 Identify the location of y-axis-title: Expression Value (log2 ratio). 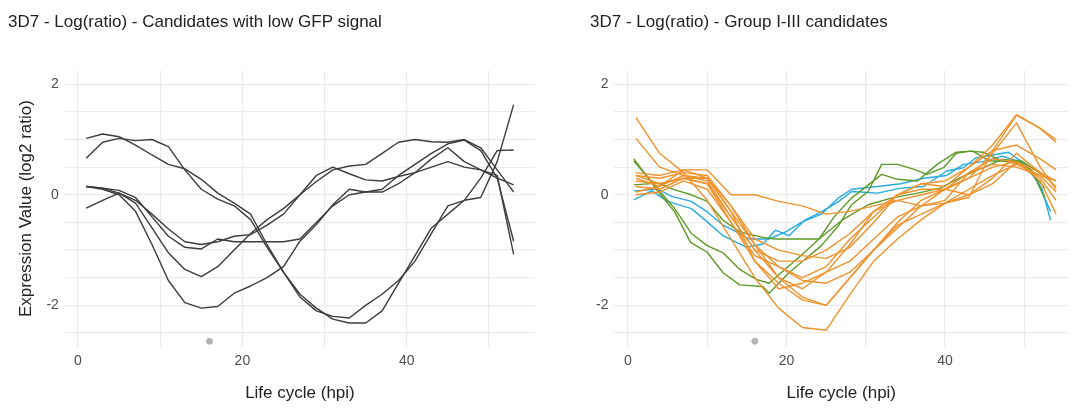
(25, 209).